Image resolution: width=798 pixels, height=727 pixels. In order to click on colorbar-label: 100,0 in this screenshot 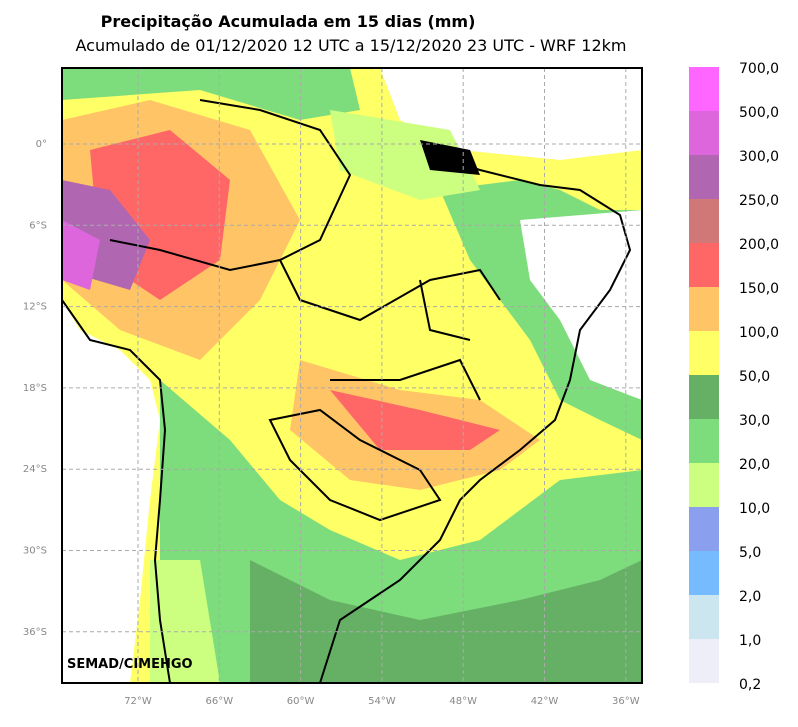, I will do `click(759, 333)`.